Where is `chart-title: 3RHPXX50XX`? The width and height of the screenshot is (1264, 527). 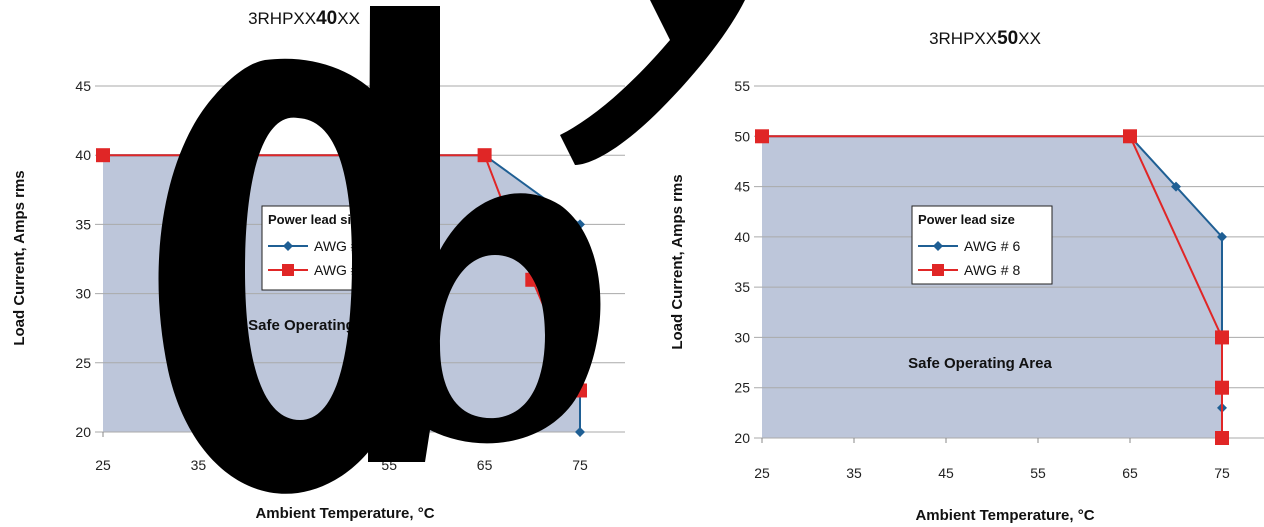
chart-title: 3RHPXX50XX is located at coordinates (985, 38).